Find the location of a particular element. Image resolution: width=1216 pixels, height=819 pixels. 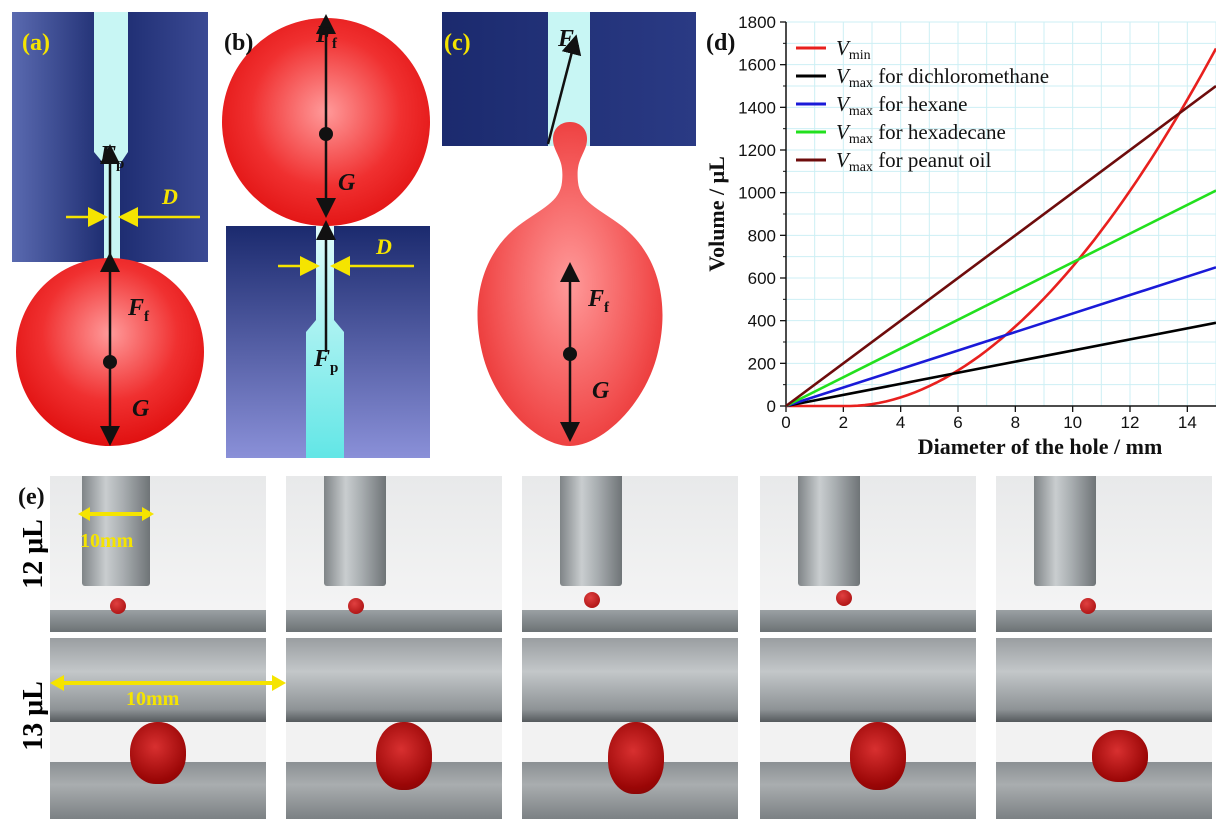

scale-label-13ul: 10mm is located at coordinates (153, 699).